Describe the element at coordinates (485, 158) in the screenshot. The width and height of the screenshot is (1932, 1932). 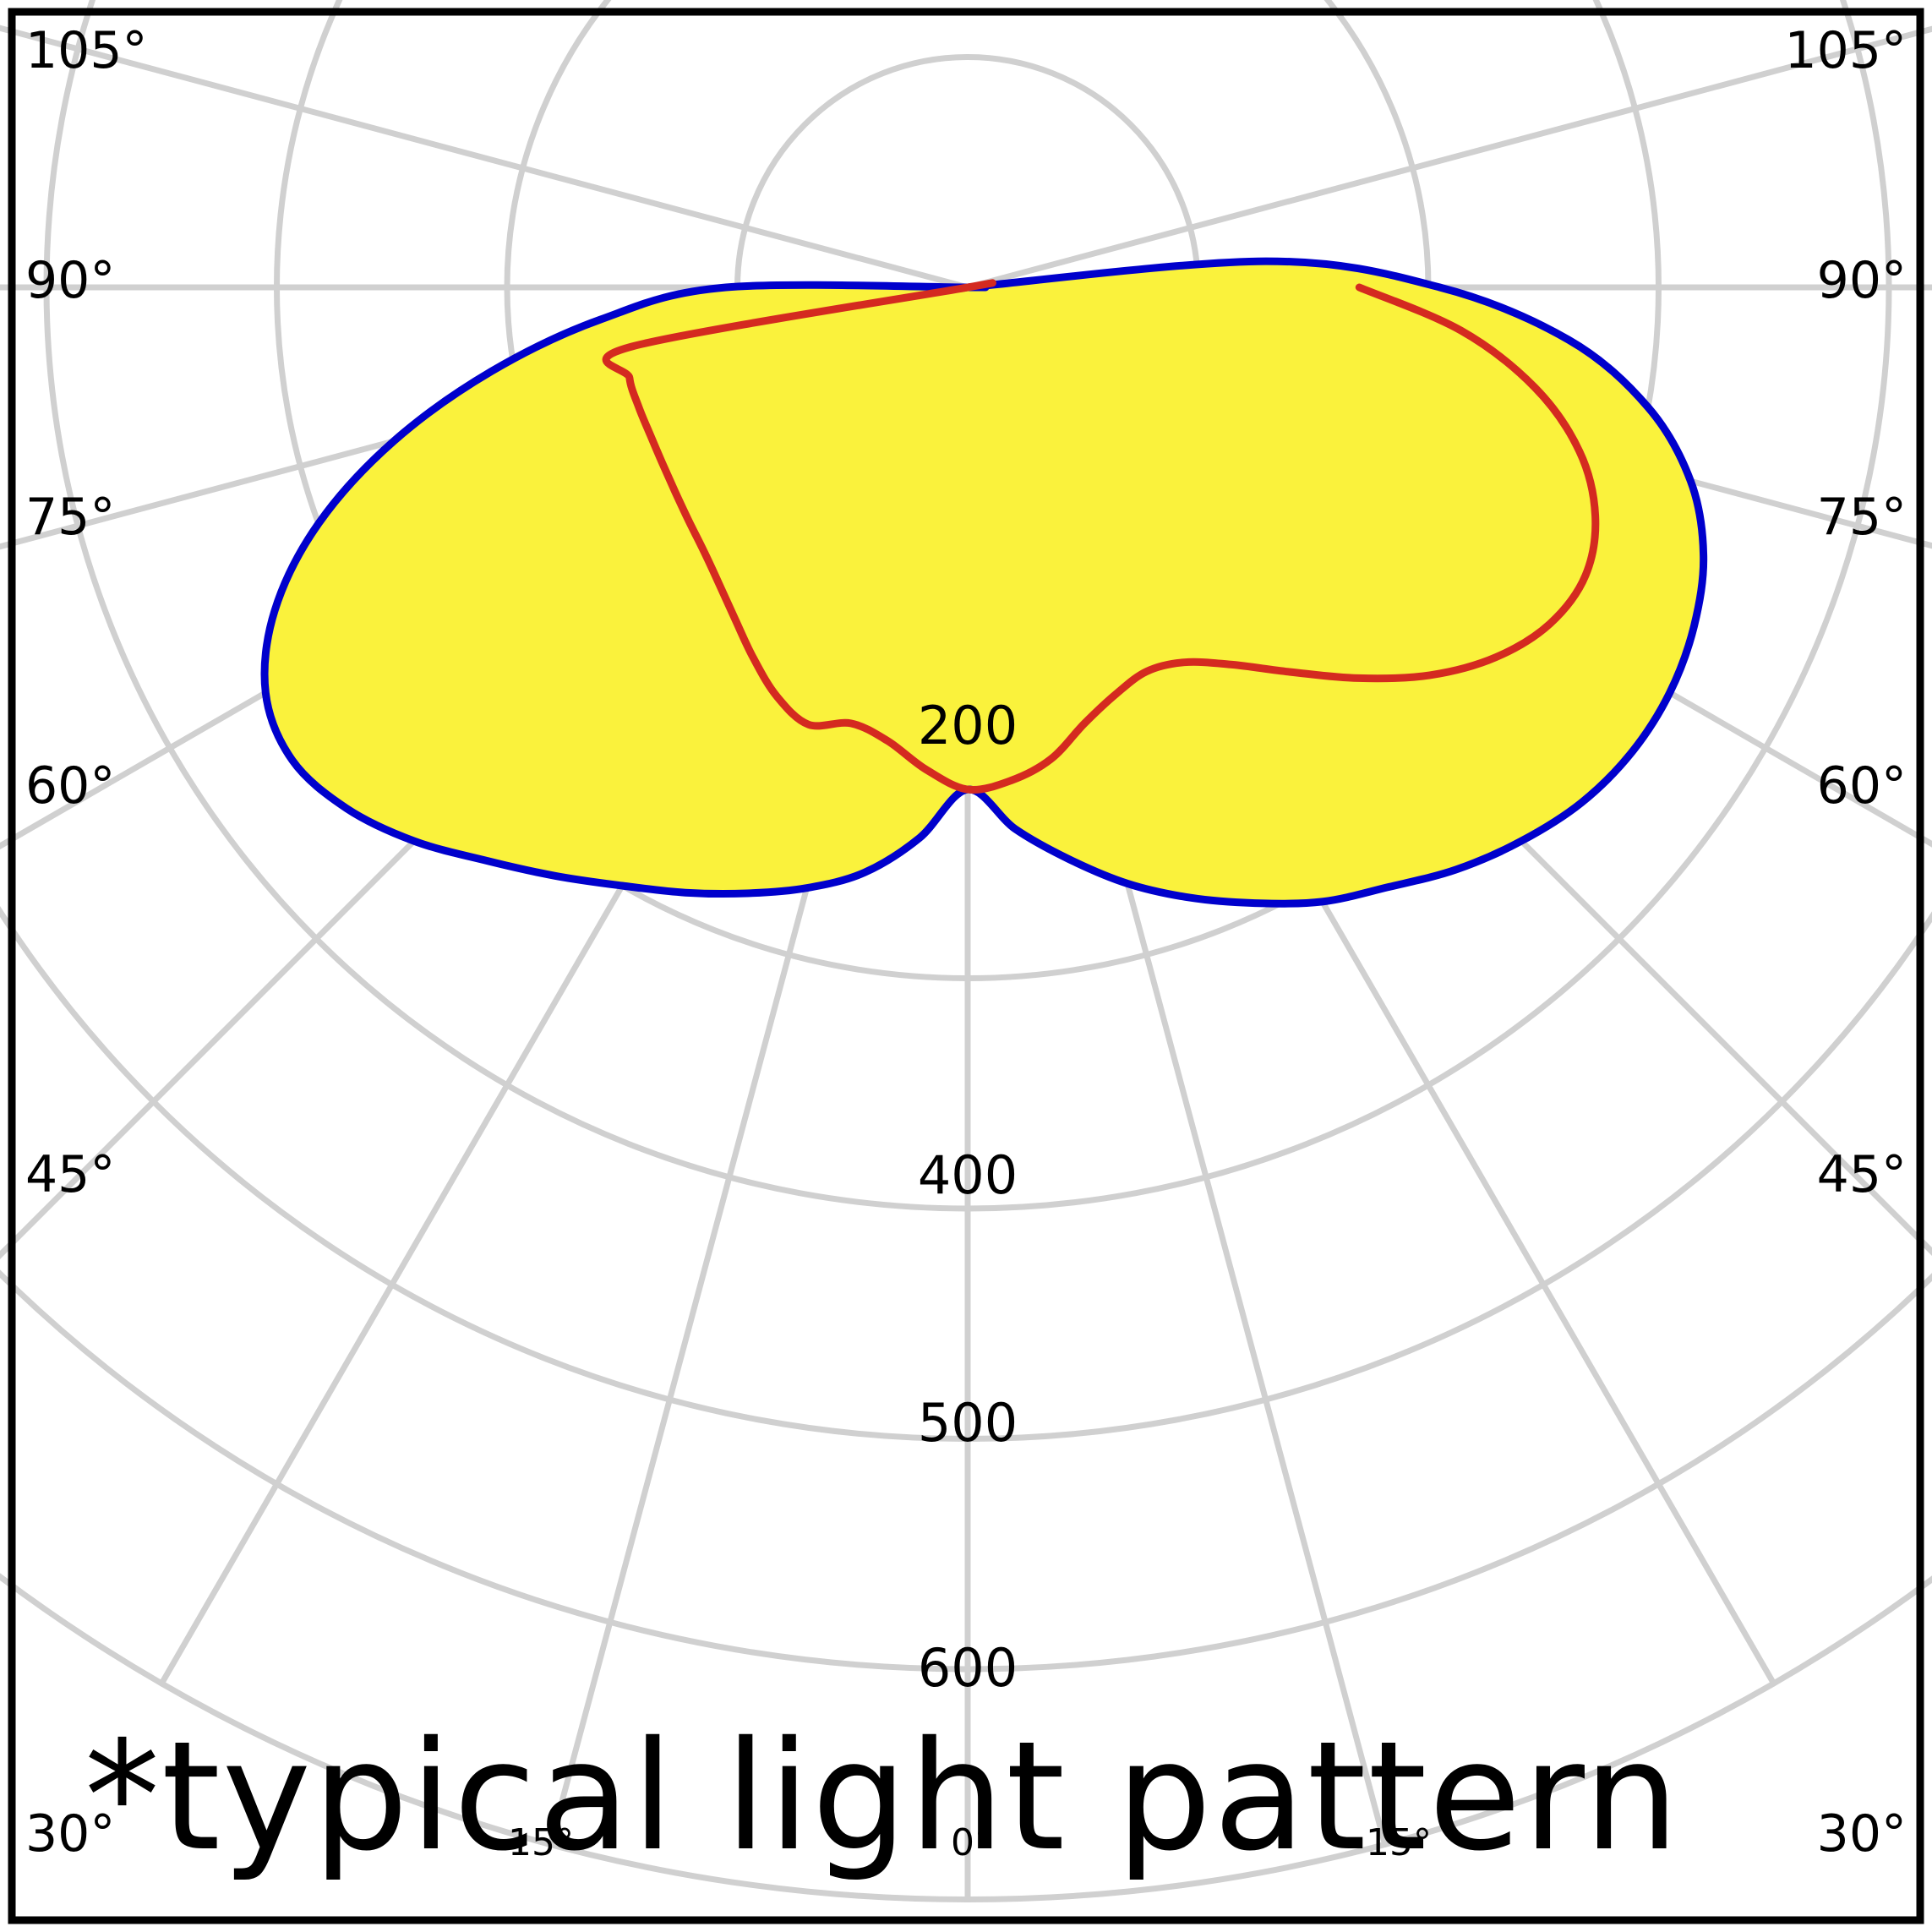
I see `grid-spoke--105` at that location.